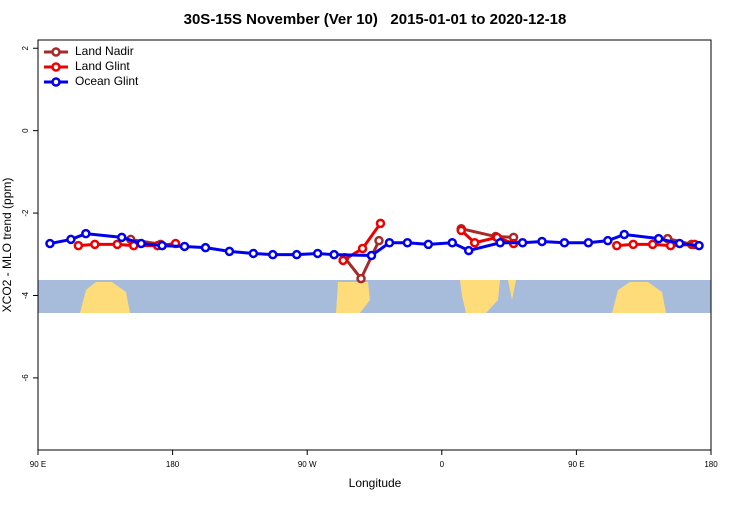 The height and width of the screenshot is (505, 750). What do you see at coordinates (442, 464) in the screenshot?
I see `x-tick-label: 0` at bounding box center [442, 464].